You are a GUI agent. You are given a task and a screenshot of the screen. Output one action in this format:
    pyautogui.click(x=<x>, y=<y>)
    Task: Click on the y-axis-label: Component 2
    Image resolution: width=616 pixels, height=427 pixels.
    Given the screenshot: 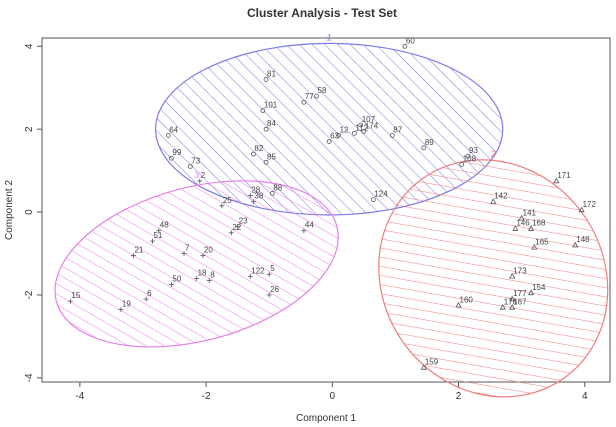 What is the action you would take?
    pyautogui.click(x=9, y=210)
    